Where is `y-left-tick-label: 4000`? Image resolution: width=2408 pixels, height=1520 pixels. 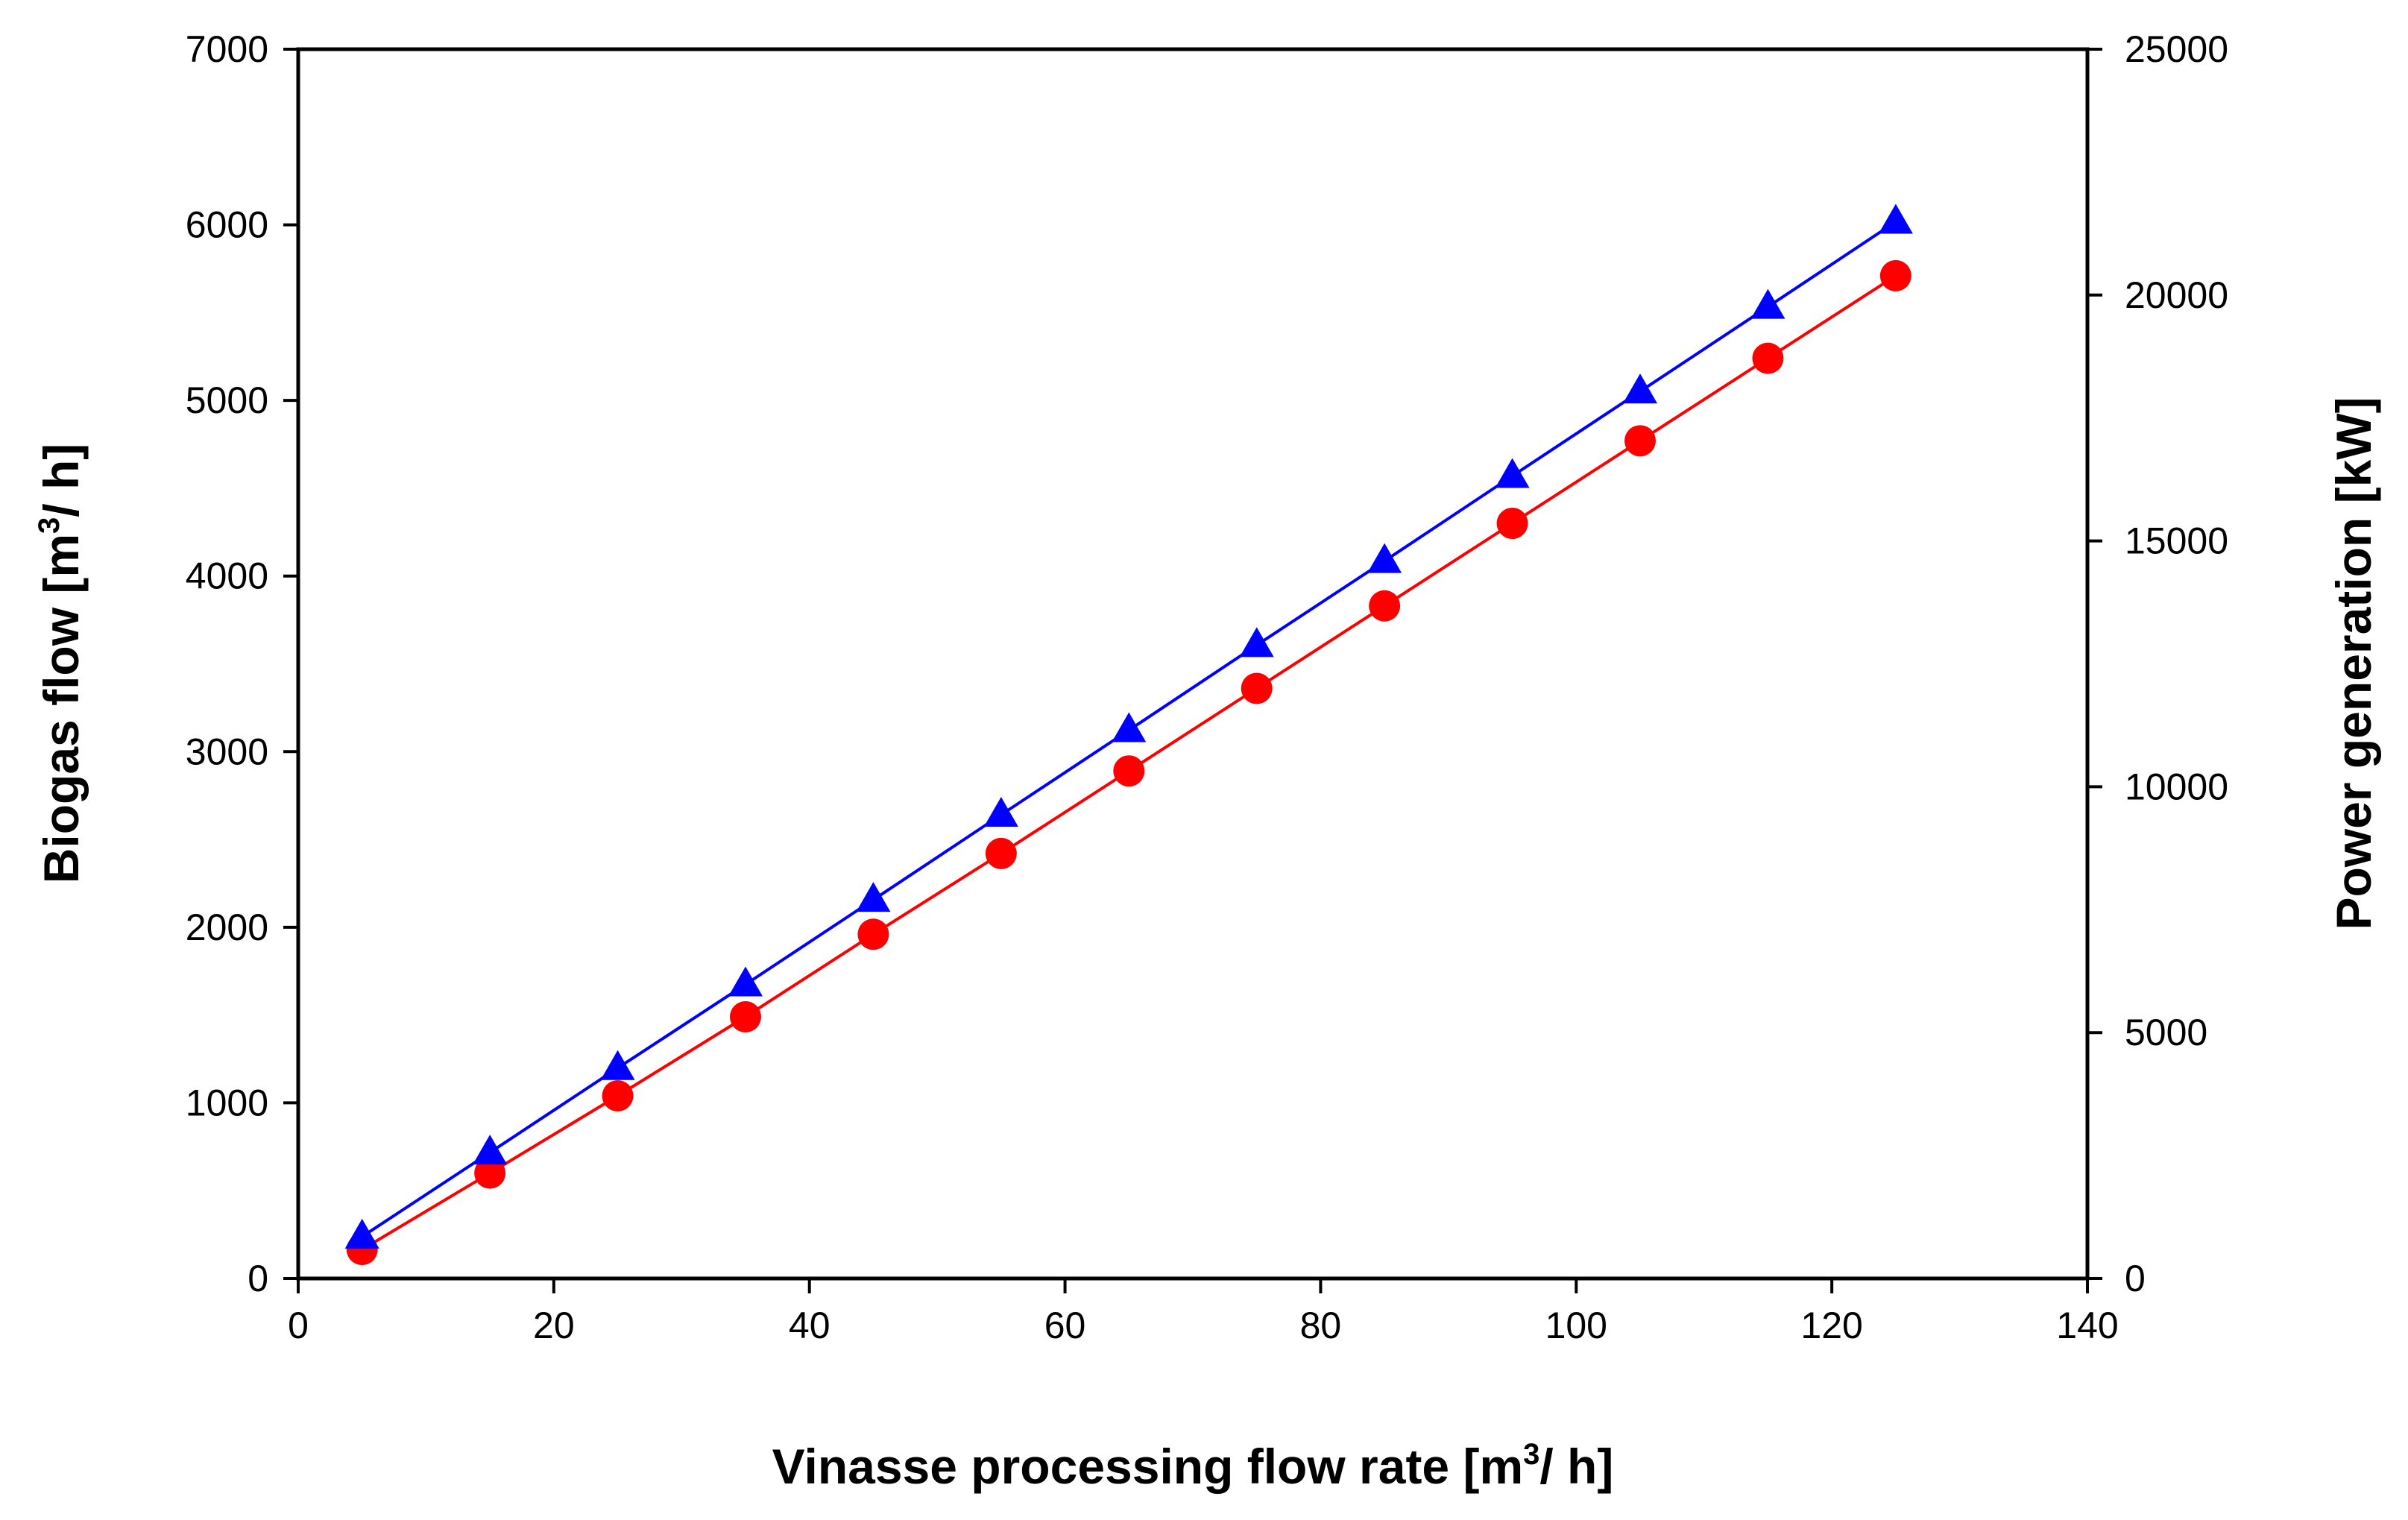 y-left-tick-label: 4000 is located at coordinates (227, 576).